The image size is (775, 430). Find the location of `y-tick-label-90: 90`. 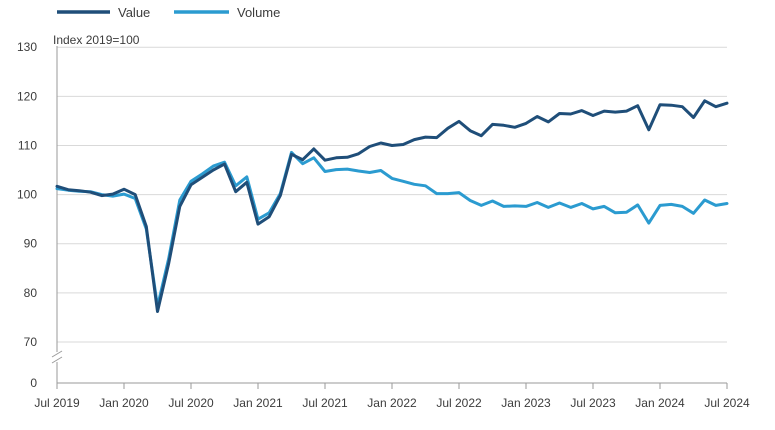

y-tick-label-90: 90 is located at coordinates (31, 244).